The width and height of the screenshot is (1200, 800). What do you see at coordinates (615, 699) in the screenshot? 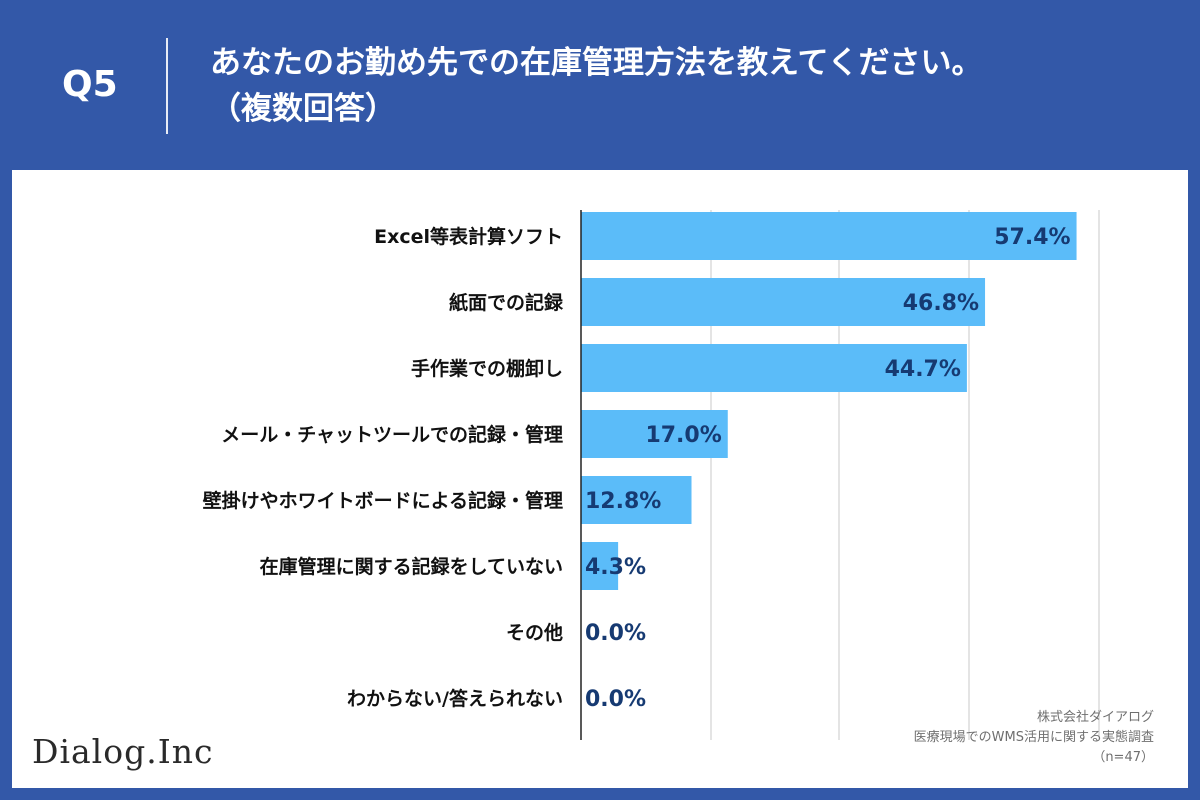
I see `value-label-8: 0.0%` at bounding box center [615, 699].